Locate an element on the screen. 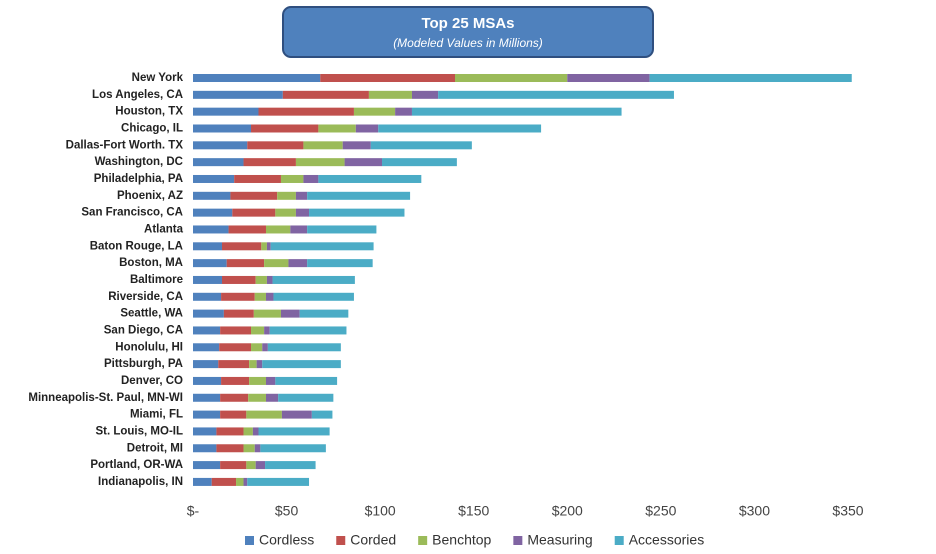 Image resolution: width=936 pixels, height=554 pixels. category-label: Chicago, IL is located at coordinates (152, 129).